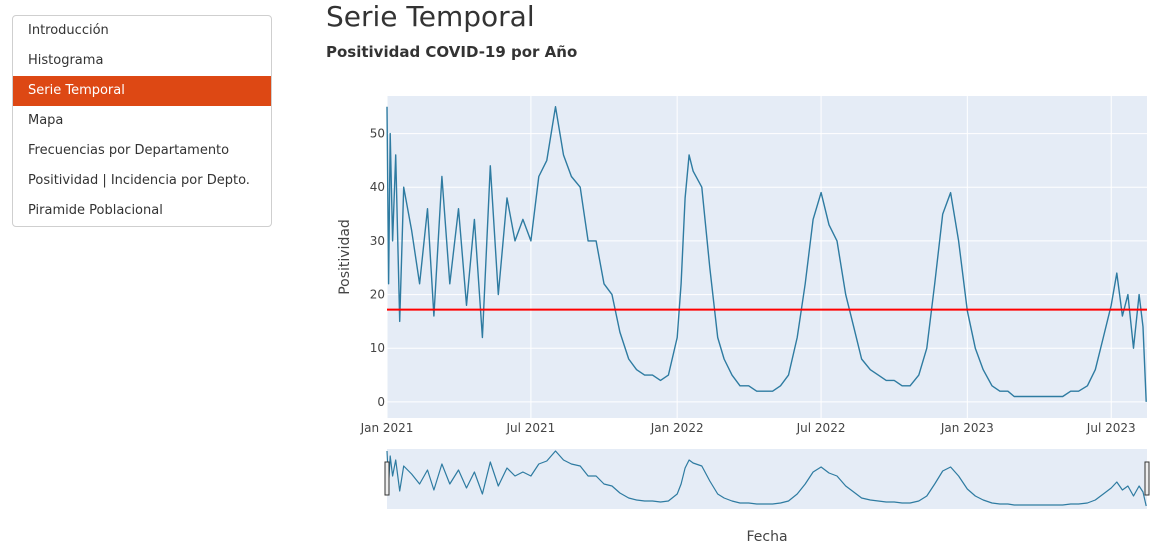  Describe the element at coordinates (95, 210) in the screenshot. I see `sidebar-item-piramide-poblacional: Piramide Poblacional` at that location.